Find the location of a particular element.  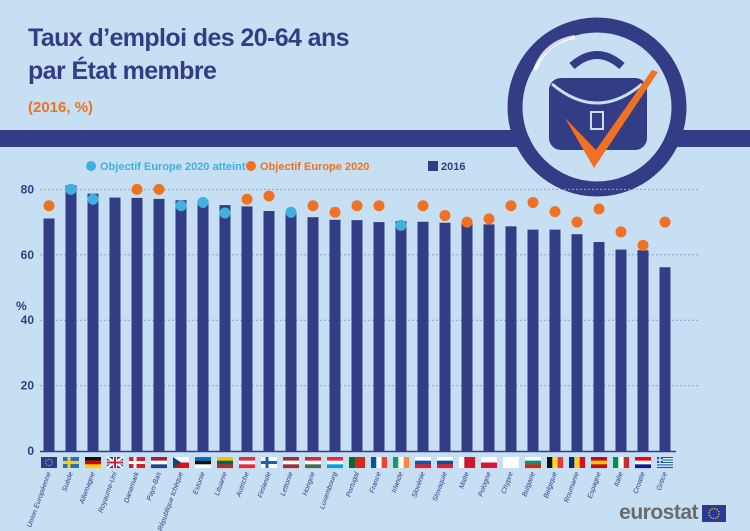

x-tick-label: Pologne is located at coordinates (485, 484).